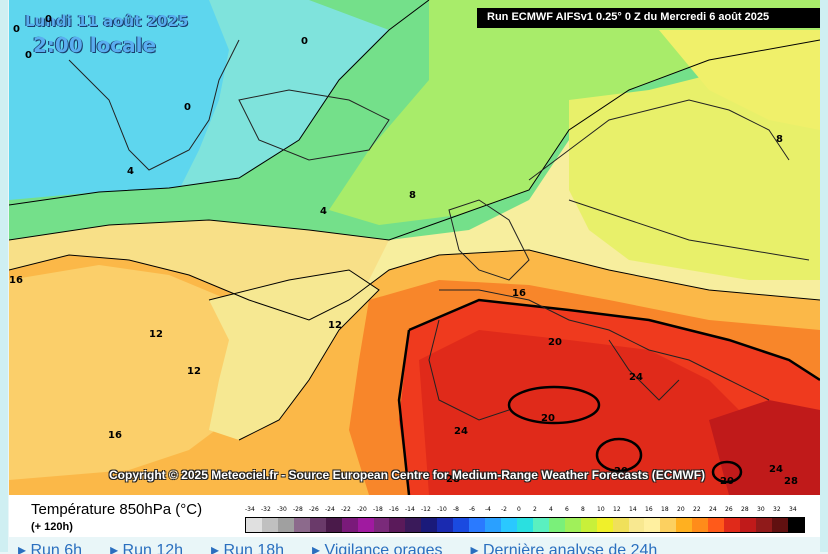 The image size is (828, 554). Describe the element at coordinates (147, 548) in the screenshot. I see `run-link: ▸ Run 12h` at that location.